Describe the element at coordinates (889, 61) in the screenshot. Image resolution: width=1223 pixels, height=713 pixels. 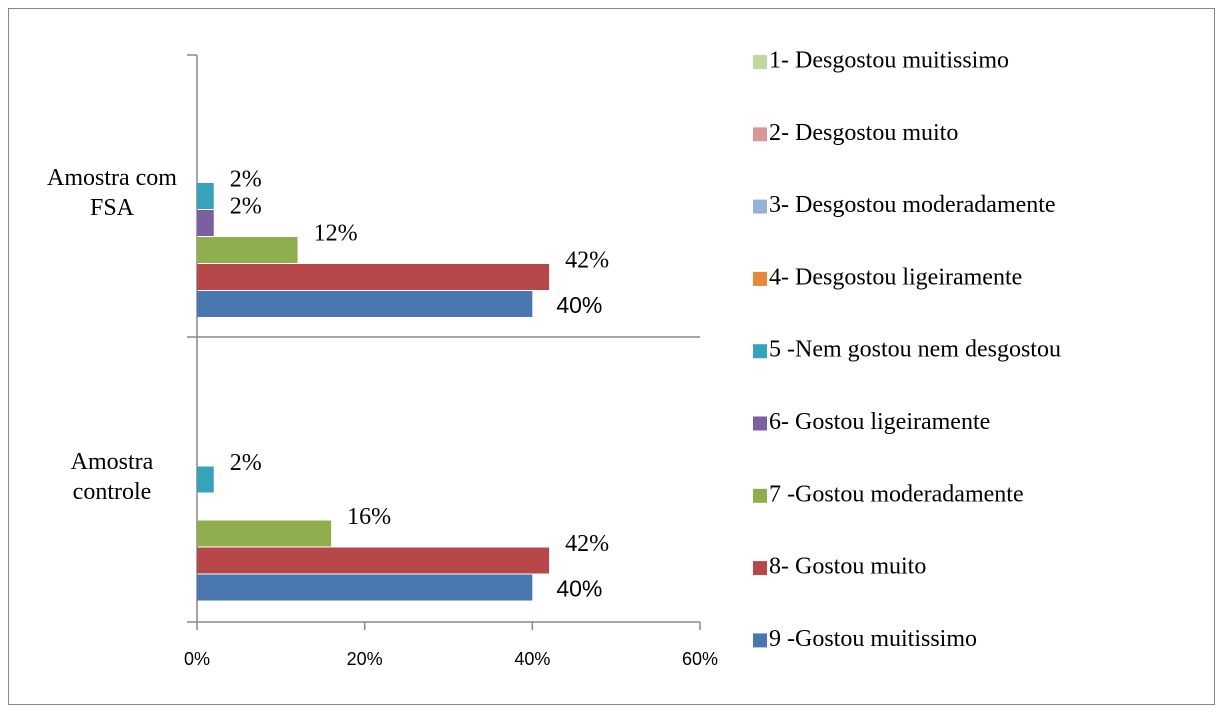
I see `legend-label: 1- Desgostou muitissimo` at that location.